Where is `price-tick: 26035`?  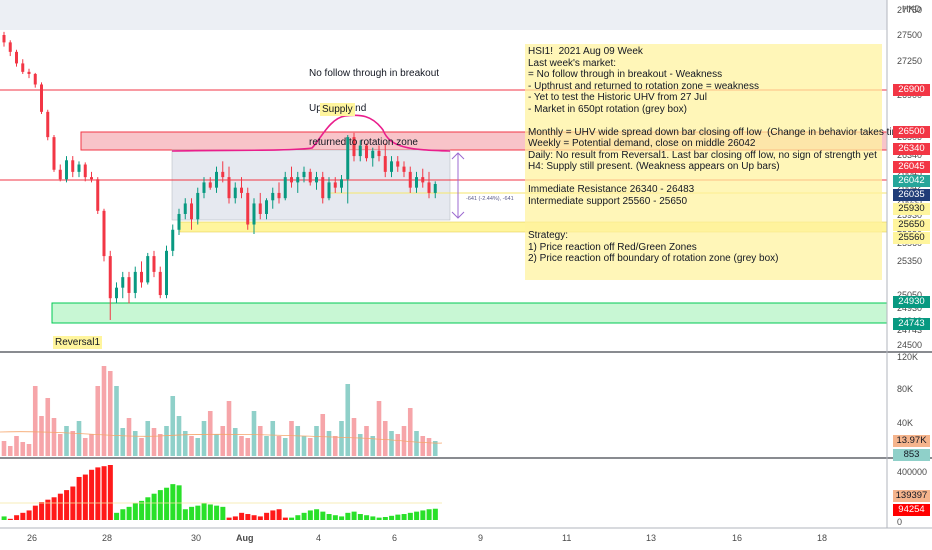
price-tick: 26035 is located at coordinates (910, 201).